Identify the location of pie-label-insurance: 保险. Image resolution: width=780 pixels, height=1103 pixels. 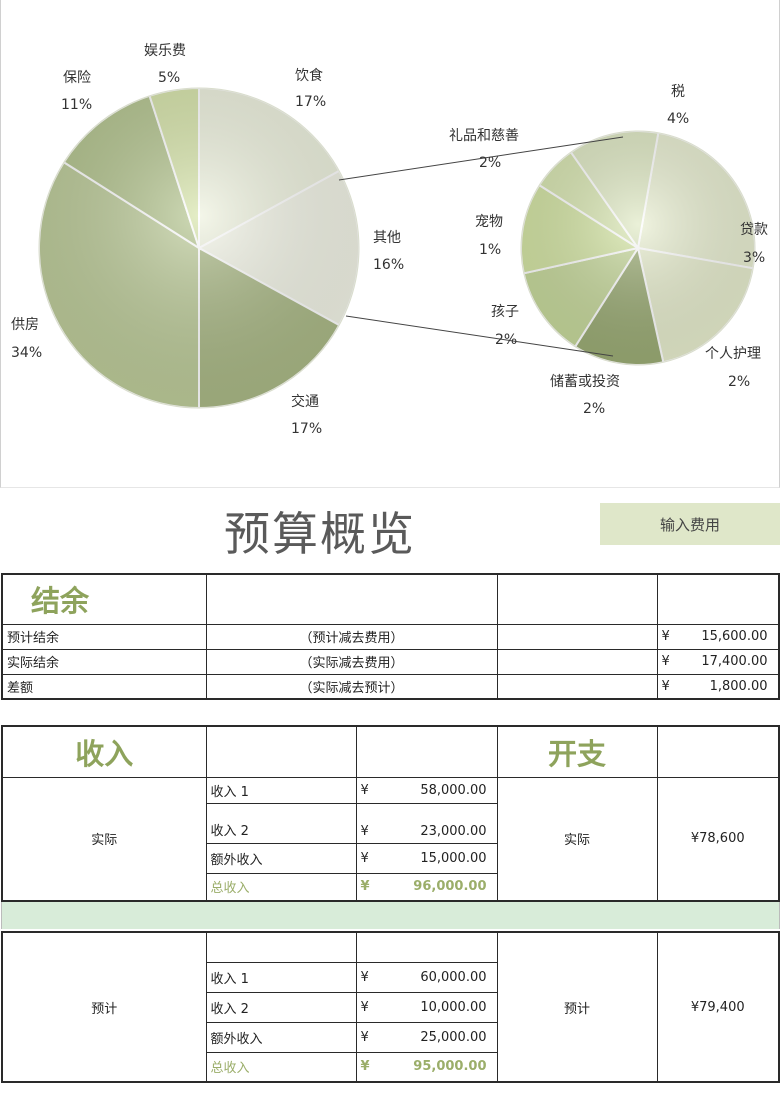
(77, 78).